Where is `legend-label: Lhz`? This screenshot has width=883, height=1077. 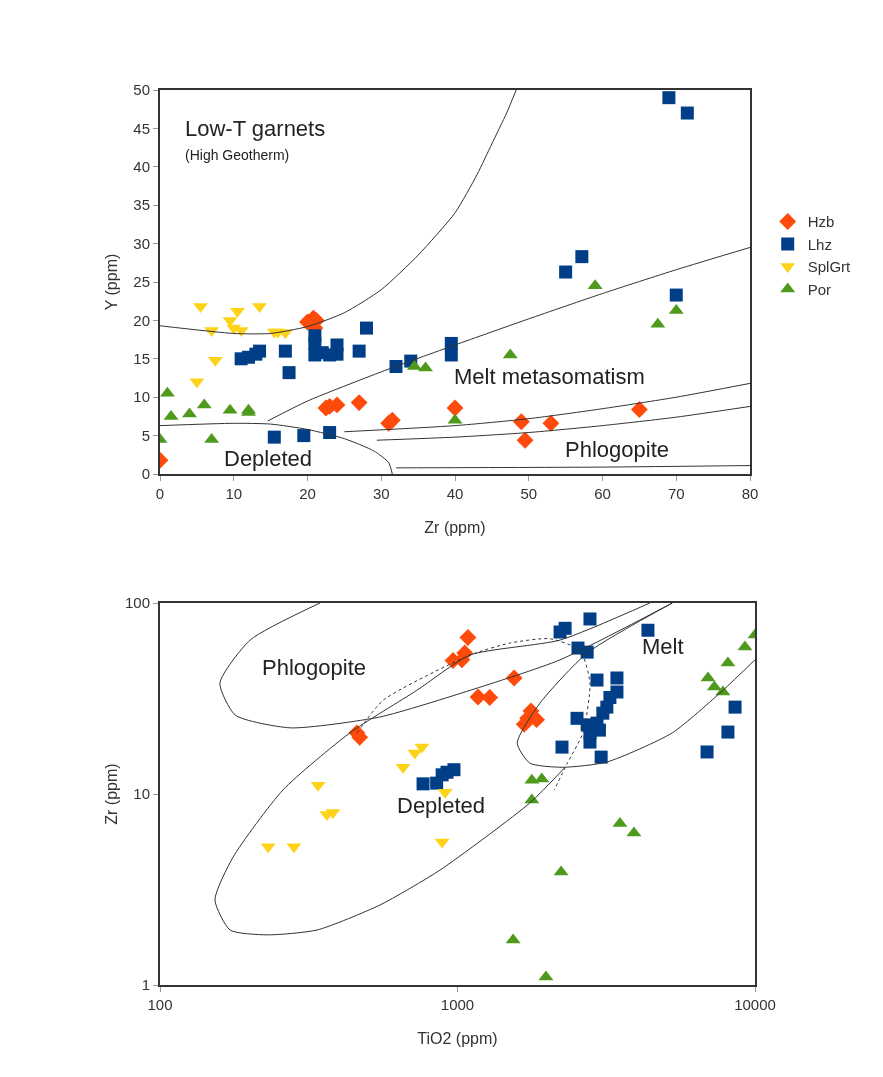
legend-label: Lhz is located at coordinates (819, 244).